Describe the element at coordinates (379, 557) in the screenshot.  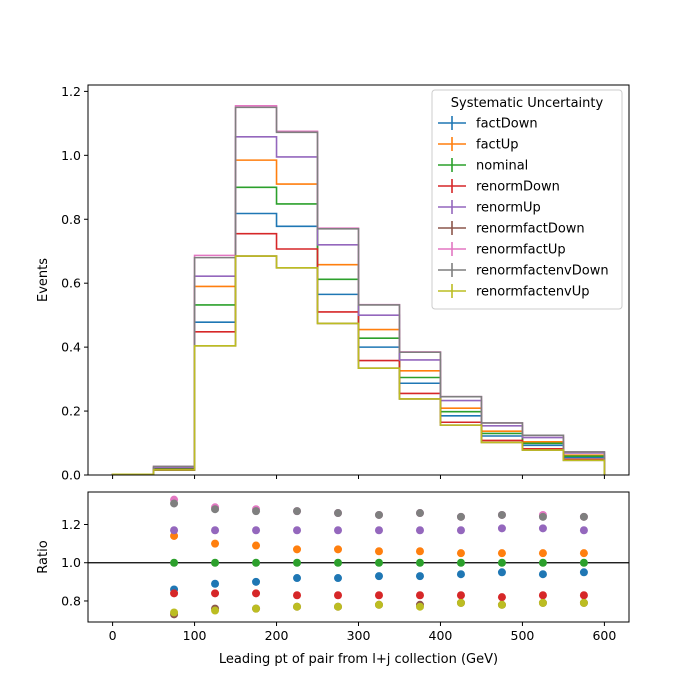
I see `ratio-points` at that location.